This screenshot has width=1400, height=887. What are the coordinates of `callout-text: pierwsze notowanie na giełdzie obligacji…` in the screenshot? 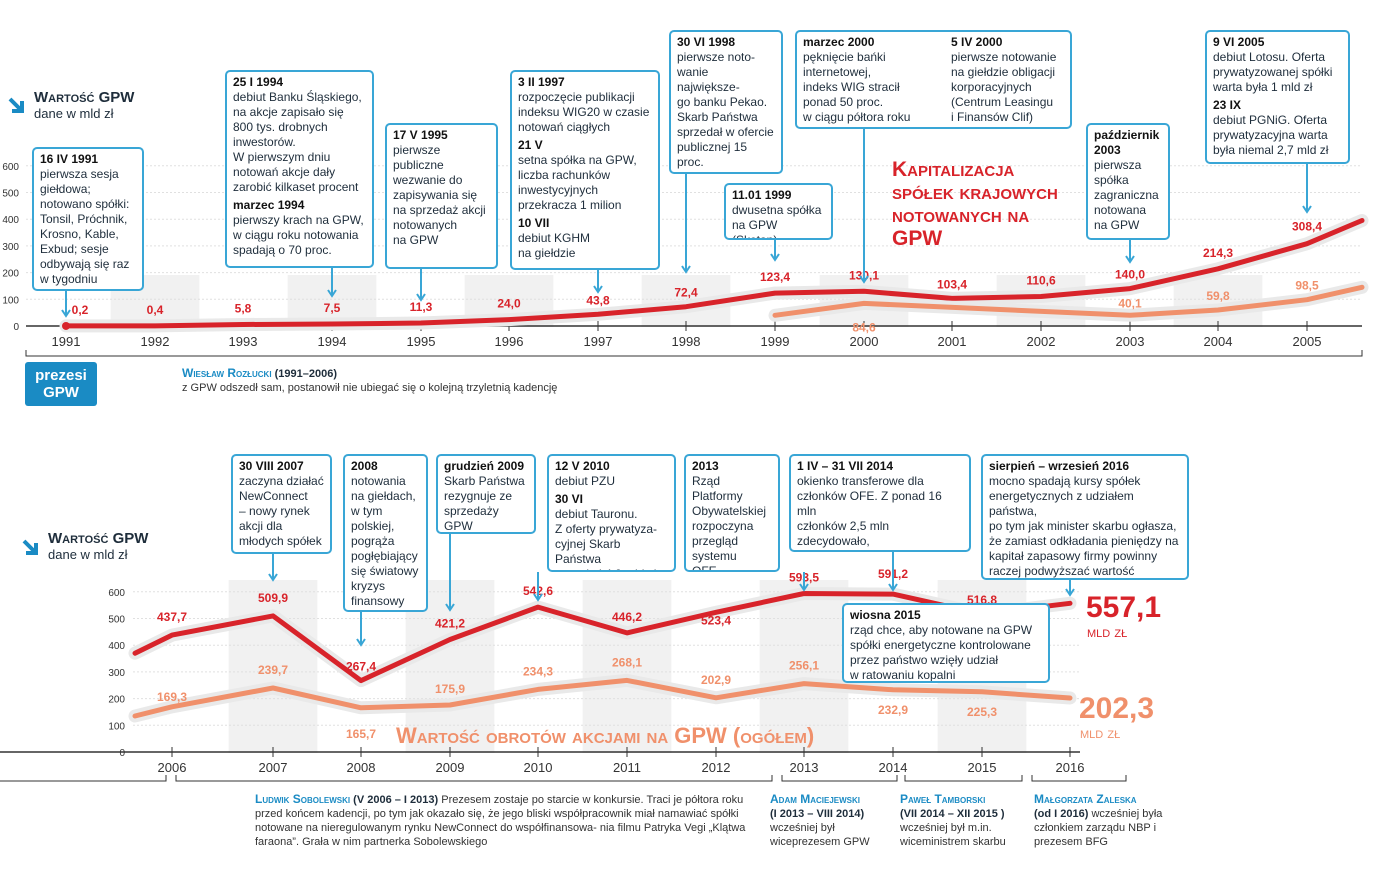 It's located at (1004, 87).